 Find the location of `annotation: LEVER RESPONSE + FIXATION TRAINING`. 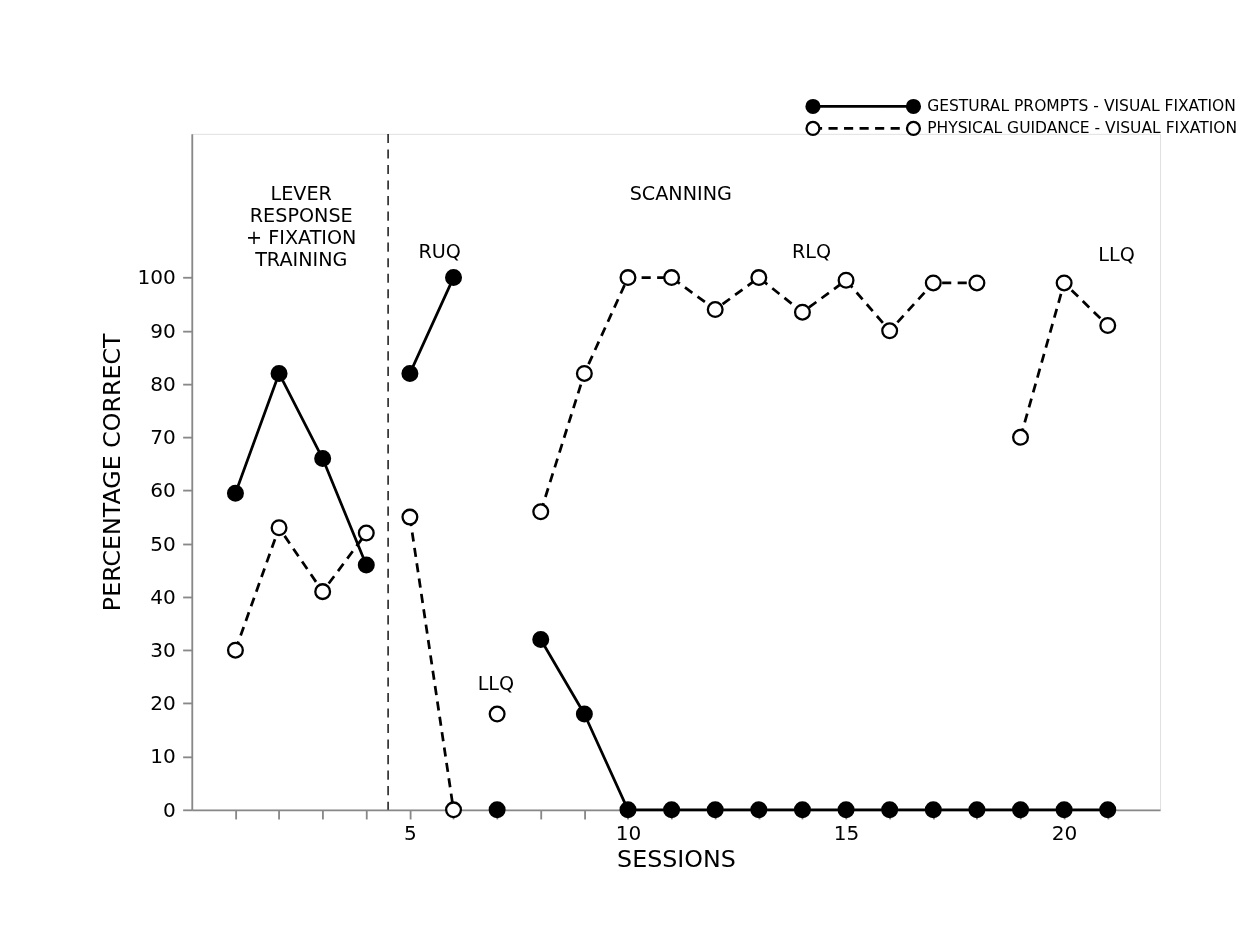

annotation: LEVER RESPONSE + FIXATION TRAINING is located at coordinates (301, 226).